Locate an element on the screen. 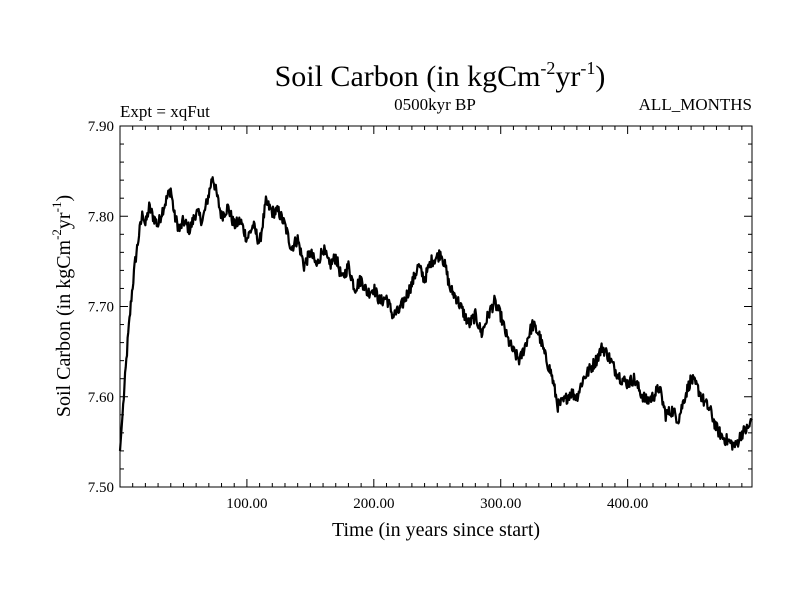 The image size is (800, 600). y-tick-label: 7.50 is located at coordinates (101, 488).